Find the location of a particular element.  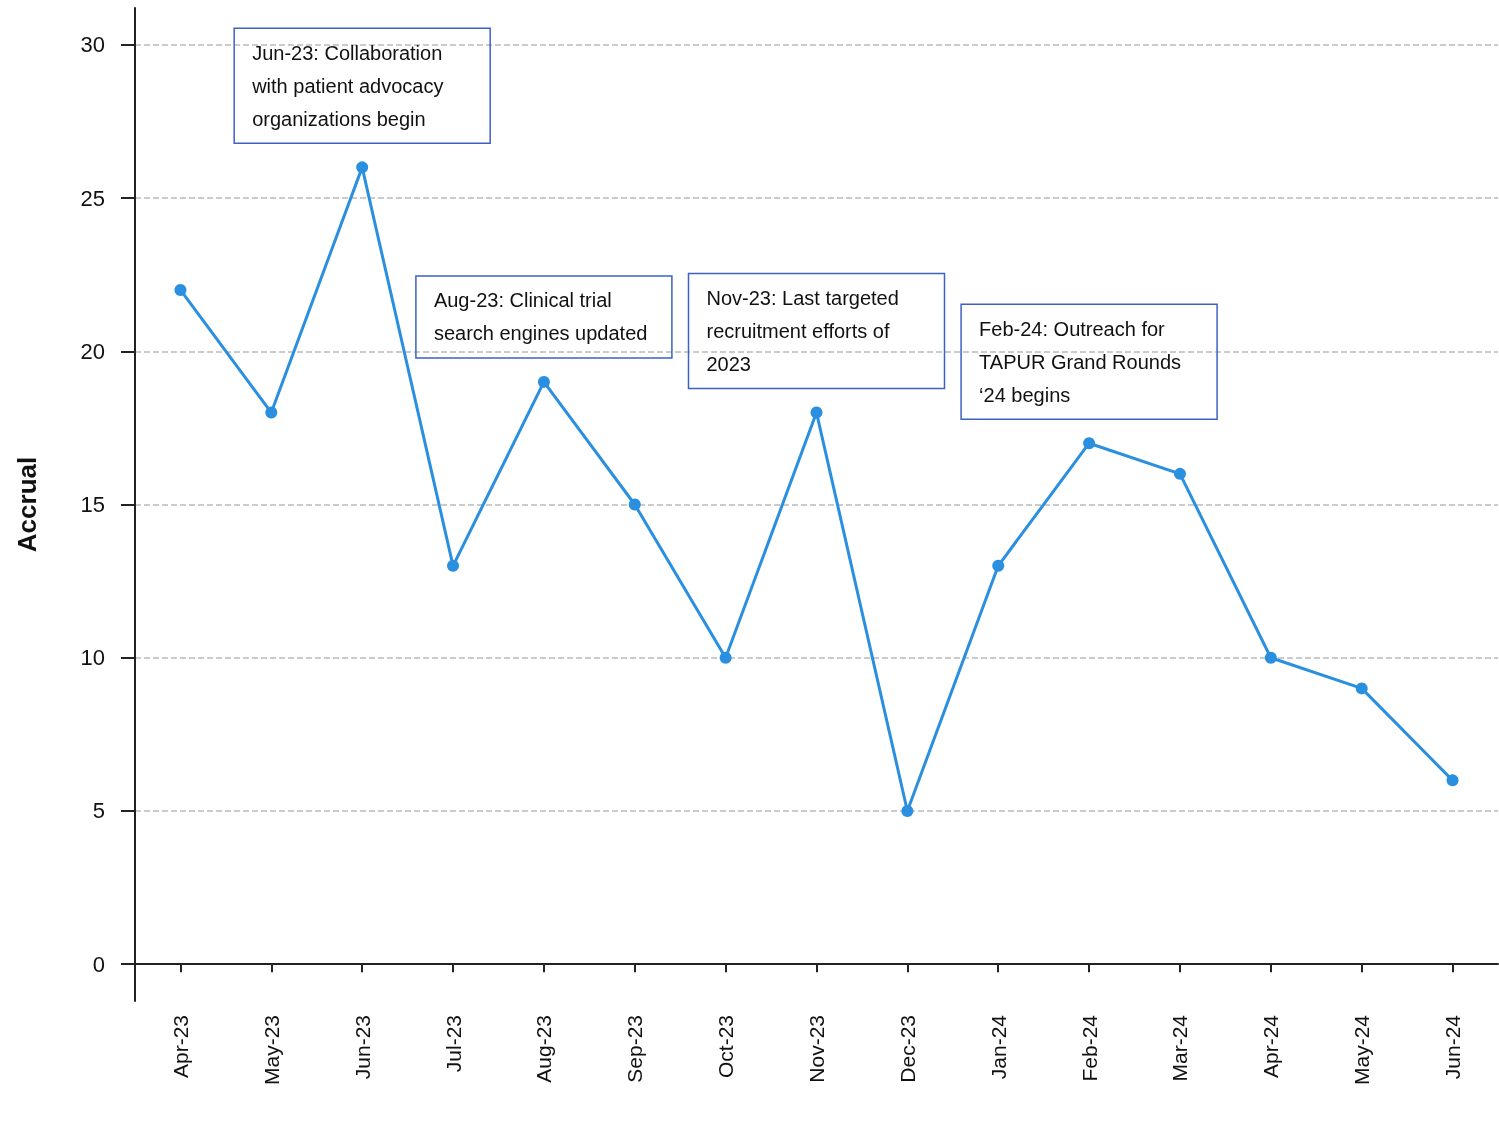

x-tick-label: Jul-23 is located at coordinates (453, 1044).